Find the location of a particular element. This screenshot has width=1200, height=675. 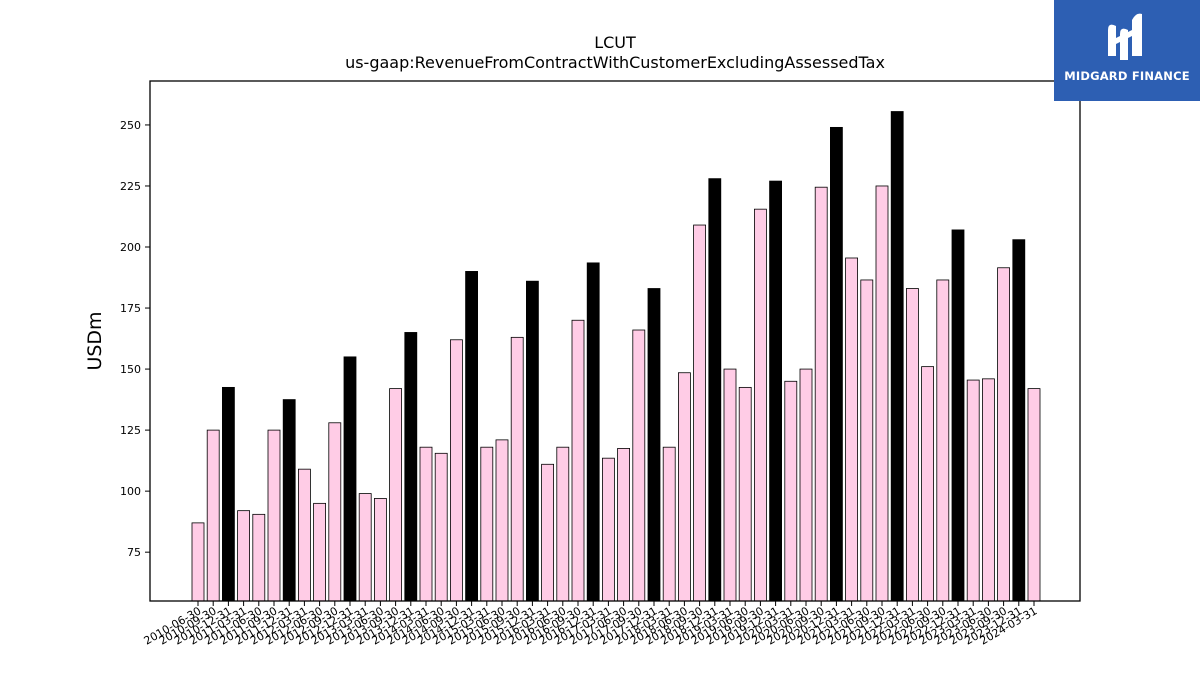

y-tick-label: 200 is located at coordinates (130, 247).